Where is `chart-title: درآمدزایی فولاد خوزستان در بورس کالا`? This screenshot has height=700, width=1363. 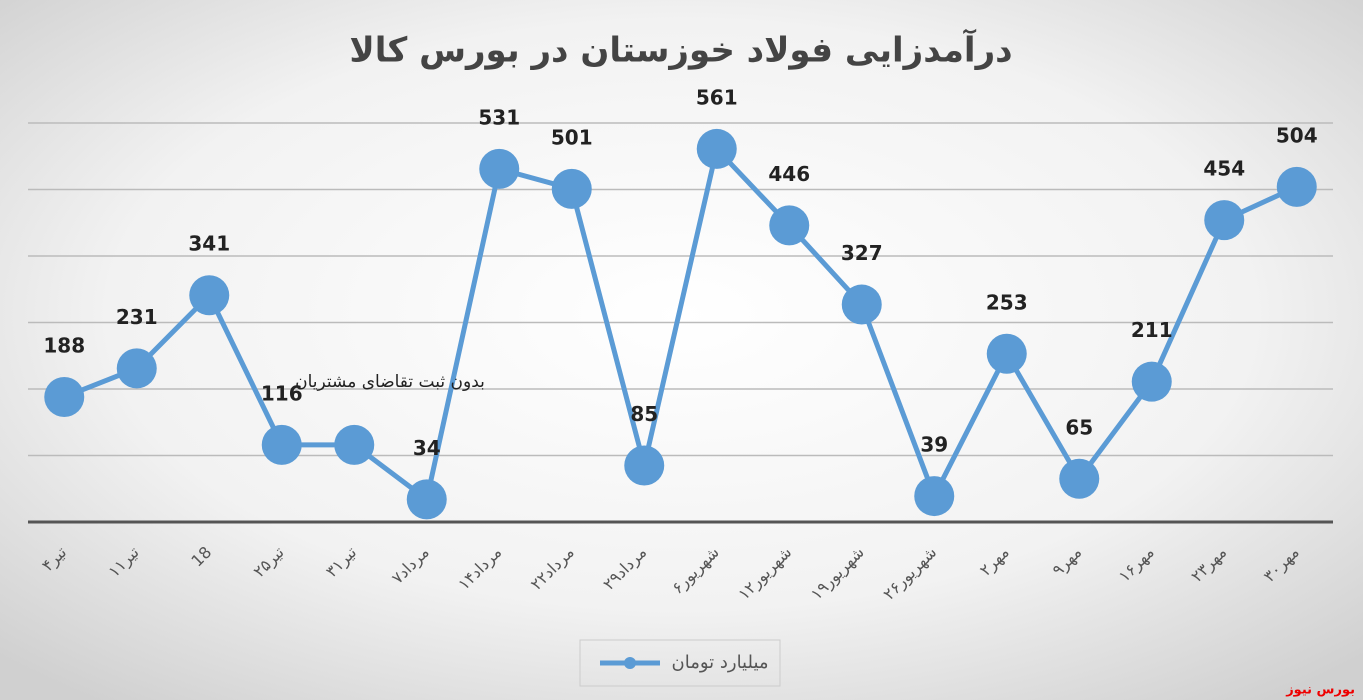
chart-title: درآمدزایی فولاد خوزستان در بورس کالا is located at coordinates (680, 50).